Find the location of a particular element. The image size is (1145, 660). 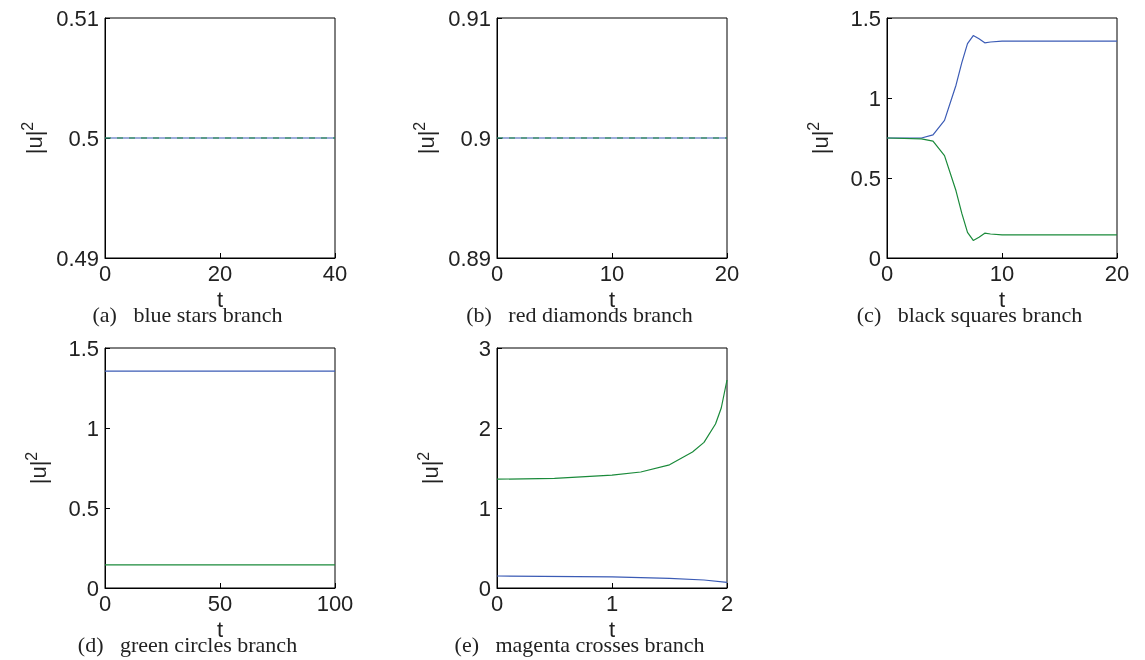

y-tick-label: 0.9 is located at coordinates (475, 138).